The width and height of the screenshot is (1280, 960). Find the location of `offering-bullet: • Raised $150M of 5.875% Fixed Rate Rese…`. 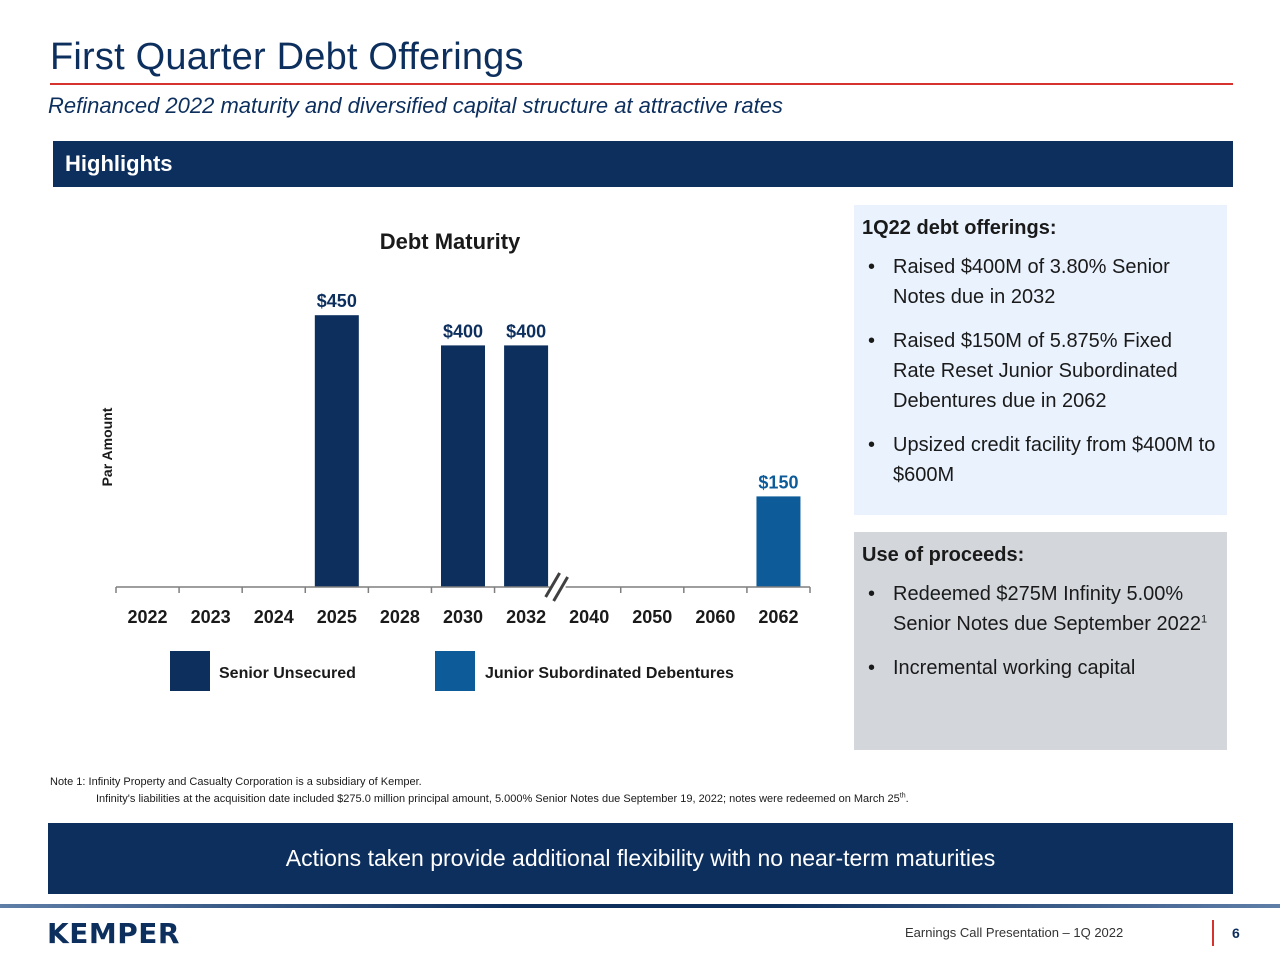

offering-bullet: • Raised $150M of 5.875% Fixed Rate Rese… is located at coordinates (1040, 371).